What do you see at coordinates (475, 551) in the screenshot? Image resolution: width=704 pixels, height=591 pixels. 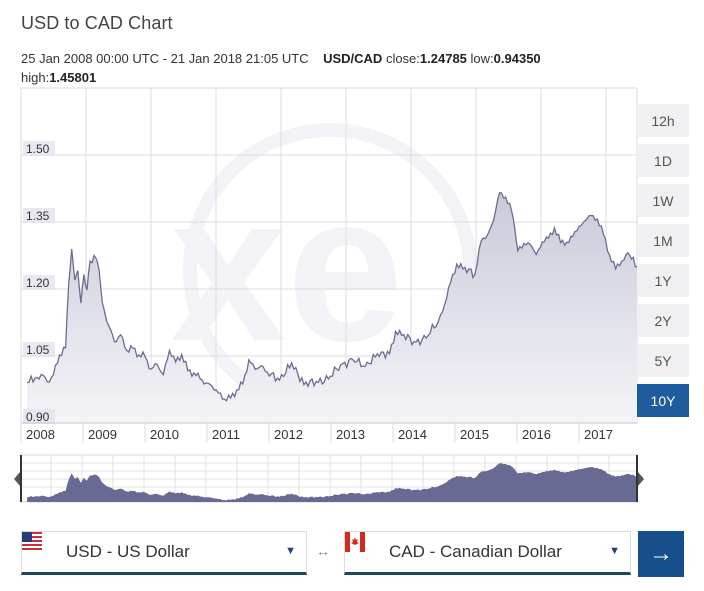 I see `to-currency-label: CAD - Canadian Dollar` at bounding box center [475, 551].